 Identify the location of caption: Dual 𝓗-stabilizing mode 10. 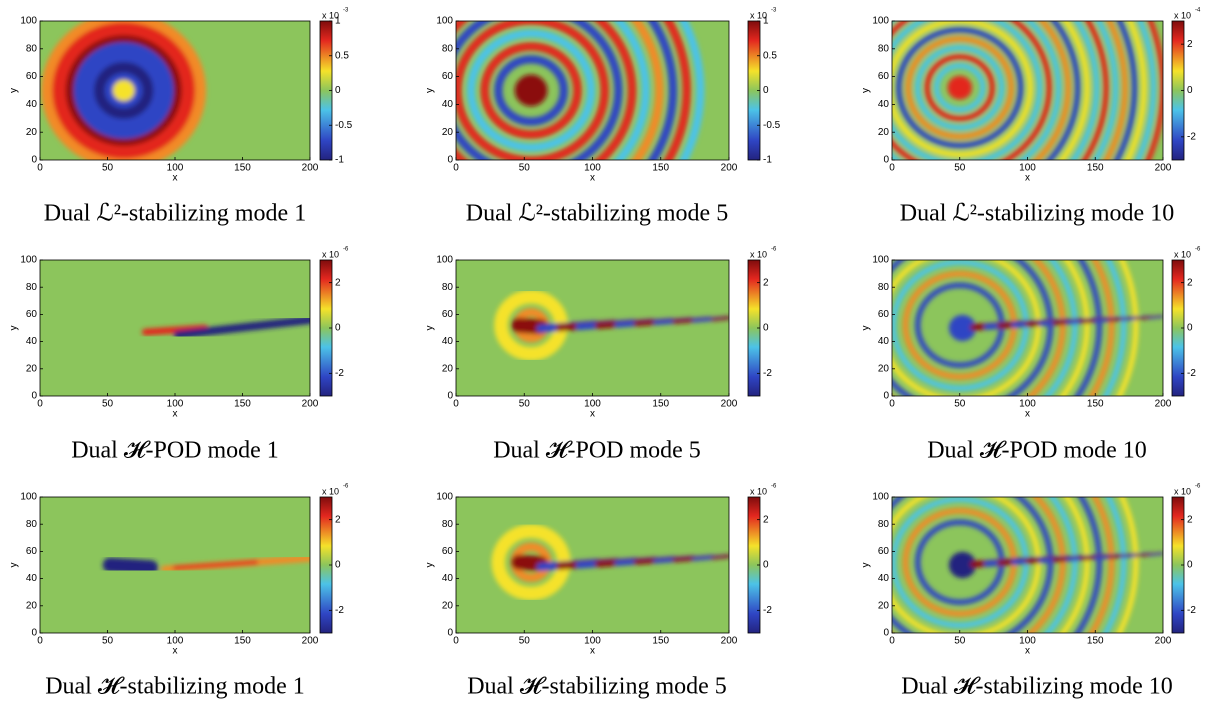
(1037, 687).